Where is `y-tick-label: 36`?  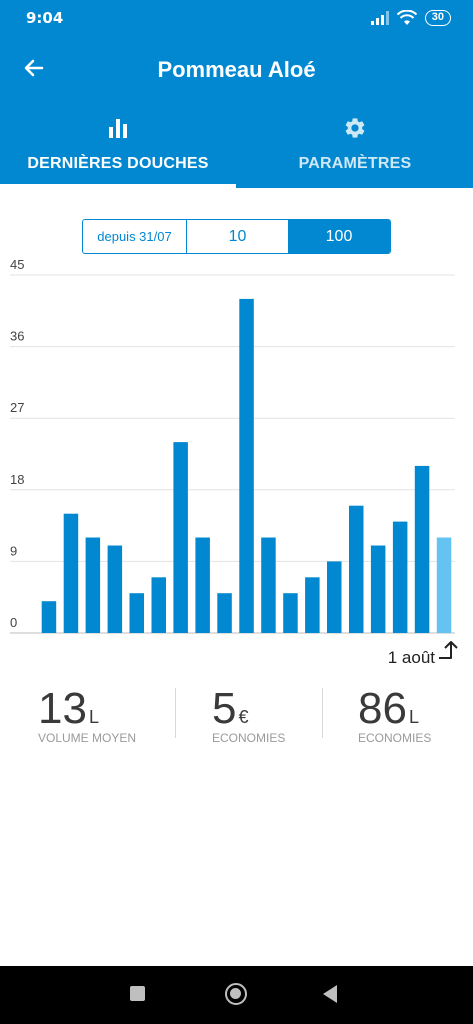 y-tick-label: 36 is located at coordinates (17, 336).